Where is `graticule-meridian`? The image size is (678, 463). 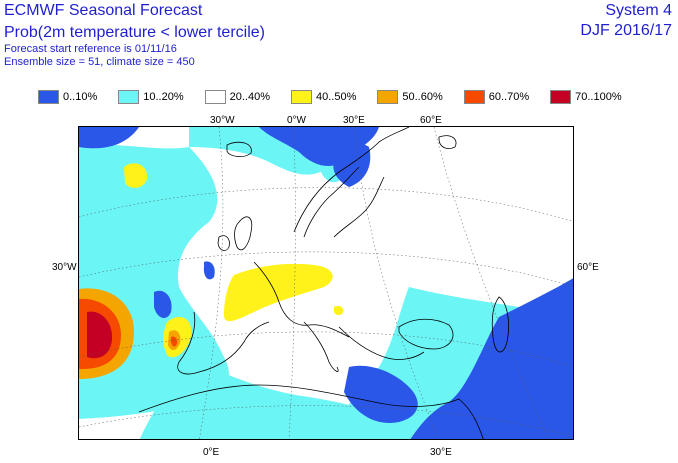
graticule-meridian is located at coordinates (491, 283).